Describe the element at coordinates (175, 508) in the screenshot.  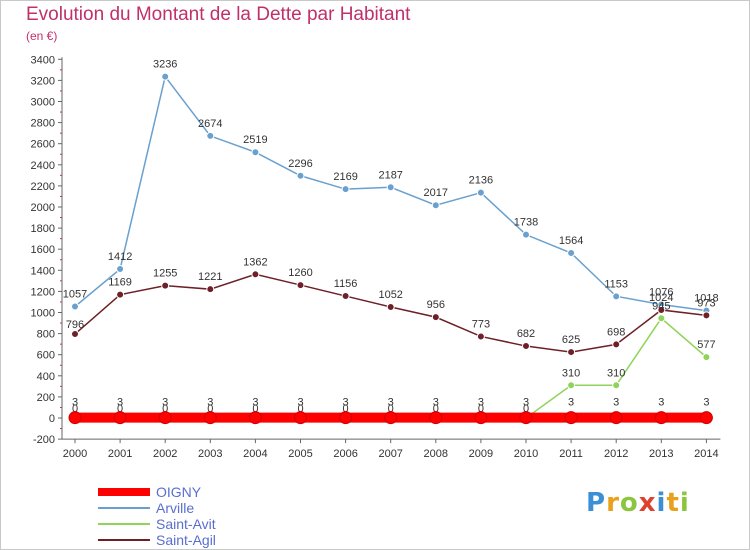
I see `legend-label-arville: Arville` at that location.